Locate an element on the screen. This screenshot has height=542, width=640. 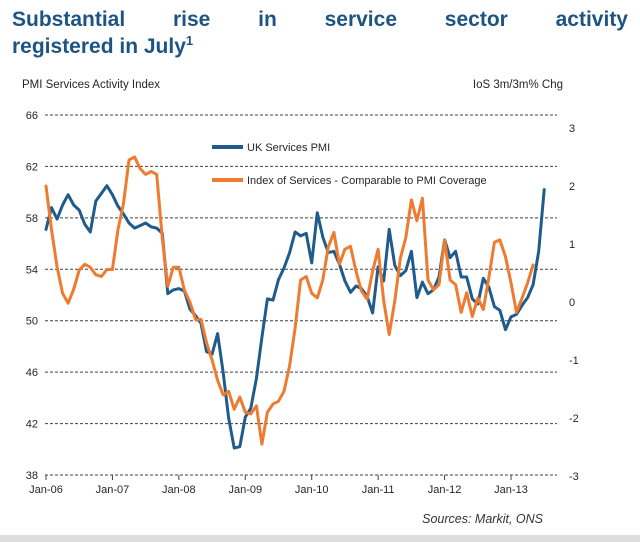
axis-tick-label: 54 is located at coordinates (32, 270).